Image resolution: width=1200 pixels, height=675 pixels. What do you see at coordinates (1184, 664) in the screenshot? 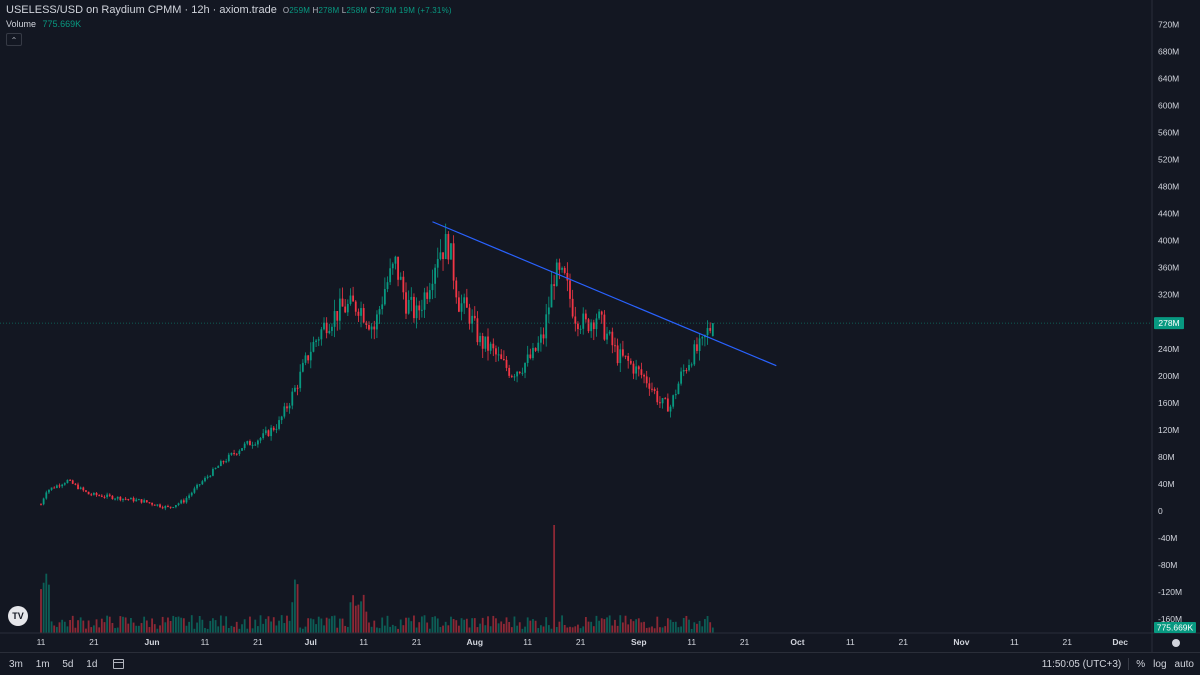
I see `auto-toggle: auto` at bounding box center [1184, 664].